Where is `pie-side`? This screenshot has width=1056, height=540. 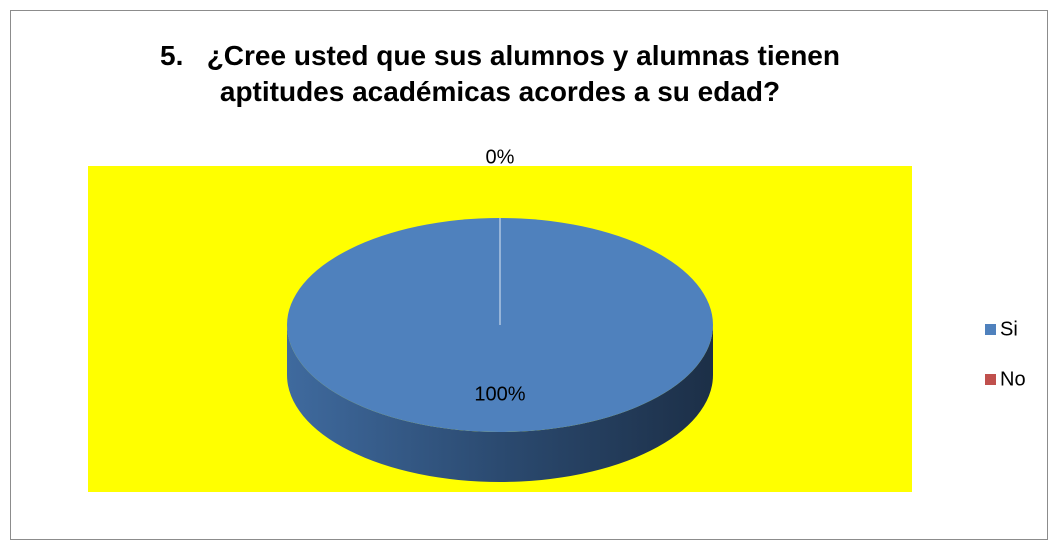
pie-side is located at coordinates (500, 403).